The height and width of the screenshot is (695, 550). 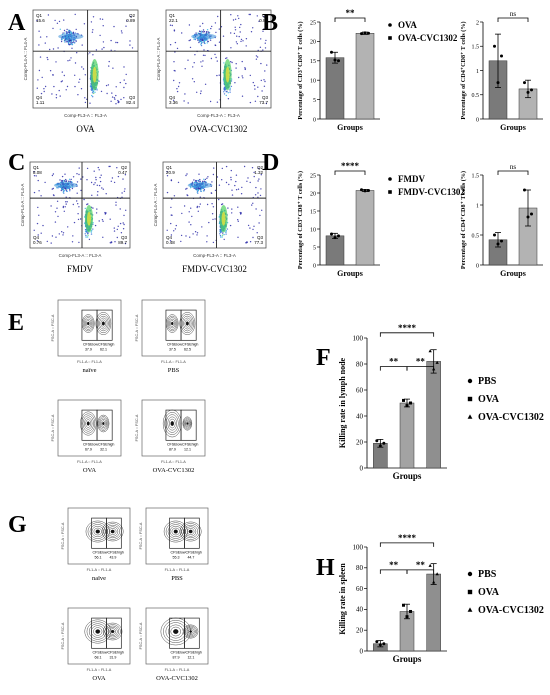 What do you see at coordinates (323, 358) in the screenshot?
I see `panel-label-f: F` at bounding box center [323, 358].